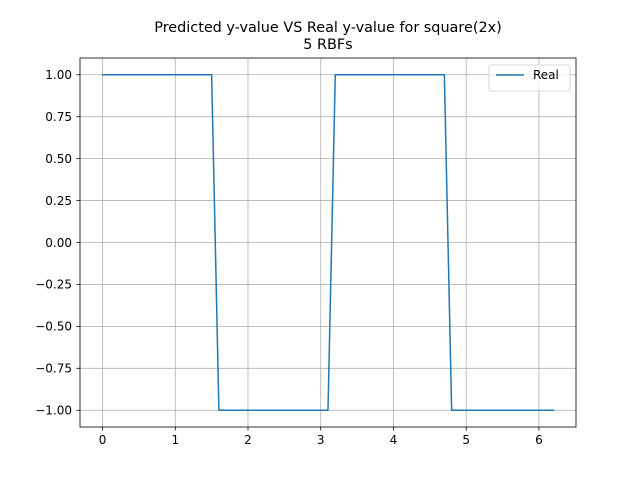 This screenshot has width=640, height=480. I want to click on legend-box, so click(529, 78).